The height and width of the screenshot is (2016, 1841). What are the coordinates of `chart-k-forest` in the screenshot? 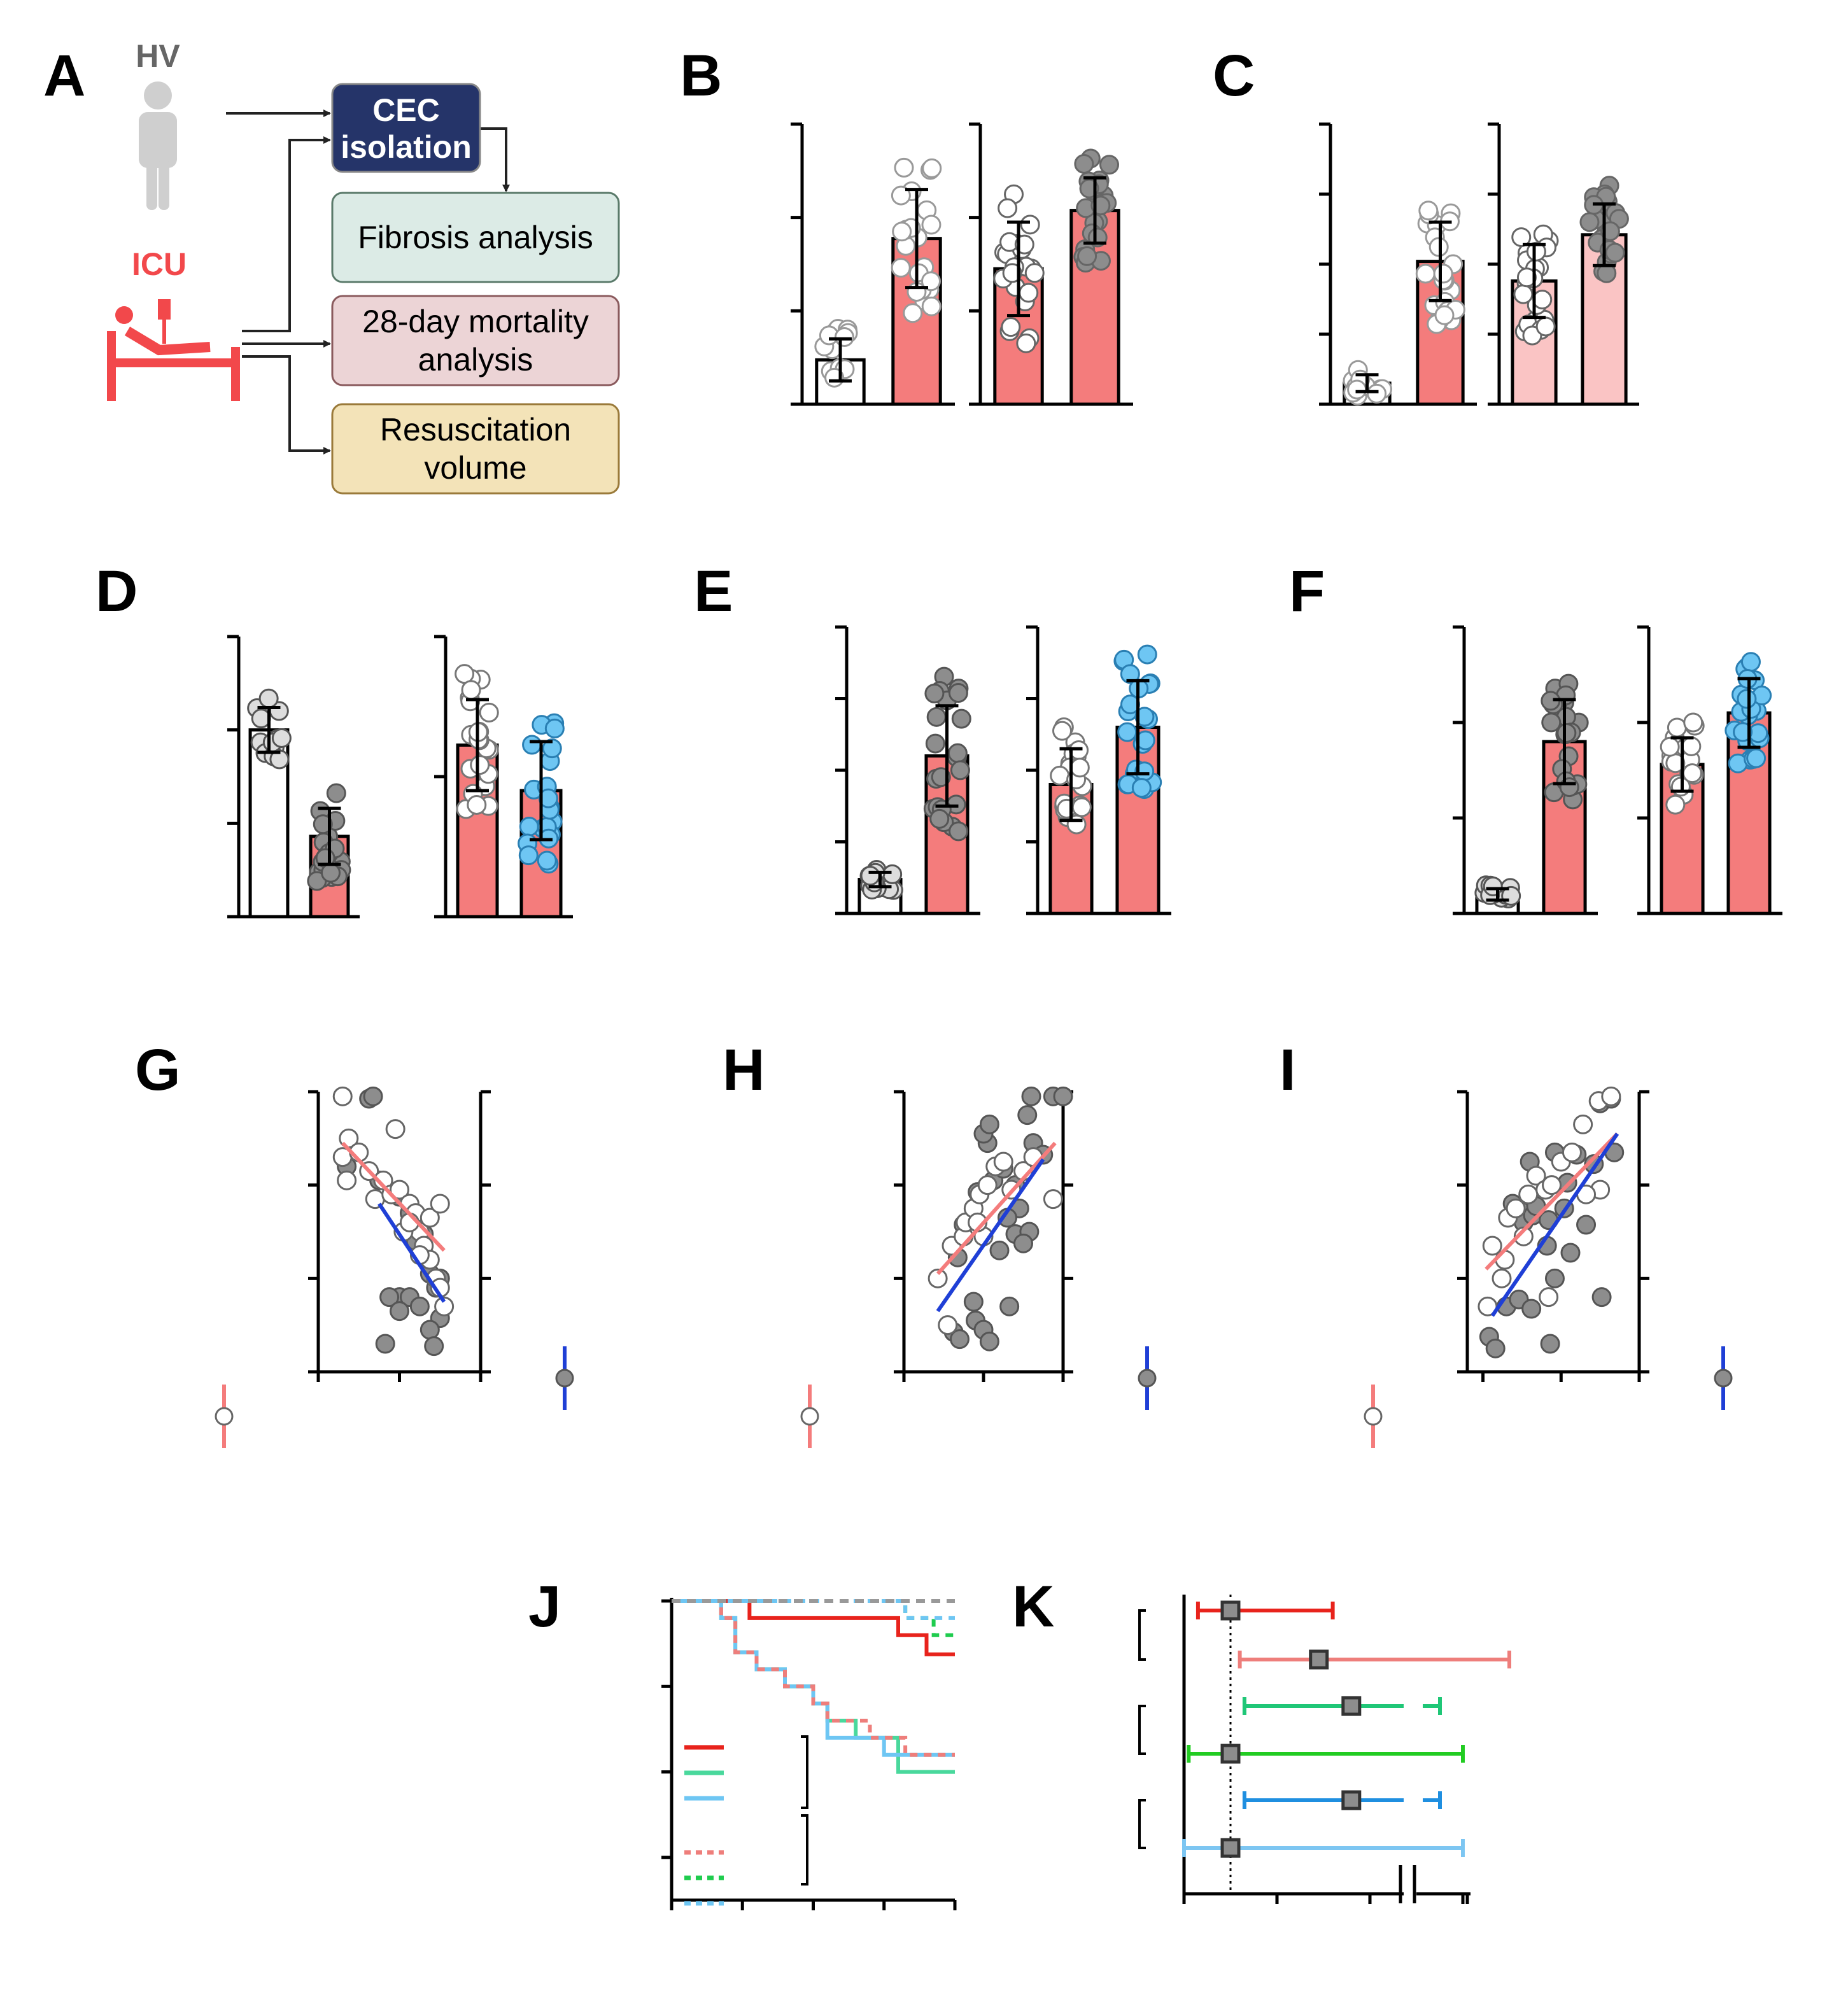 It's located at (1324, 1749).